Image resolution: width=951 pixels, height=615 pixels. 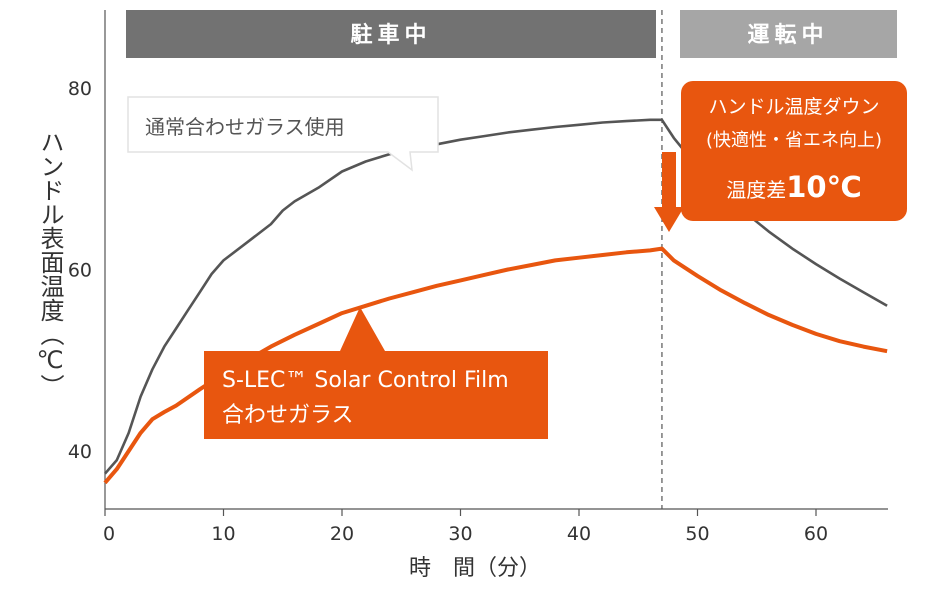 What do you see at coordinates (793, 107) in the screenshot?
I see `diff-line1: ハンドル温度ダウン` at bounding box center [793, 107].